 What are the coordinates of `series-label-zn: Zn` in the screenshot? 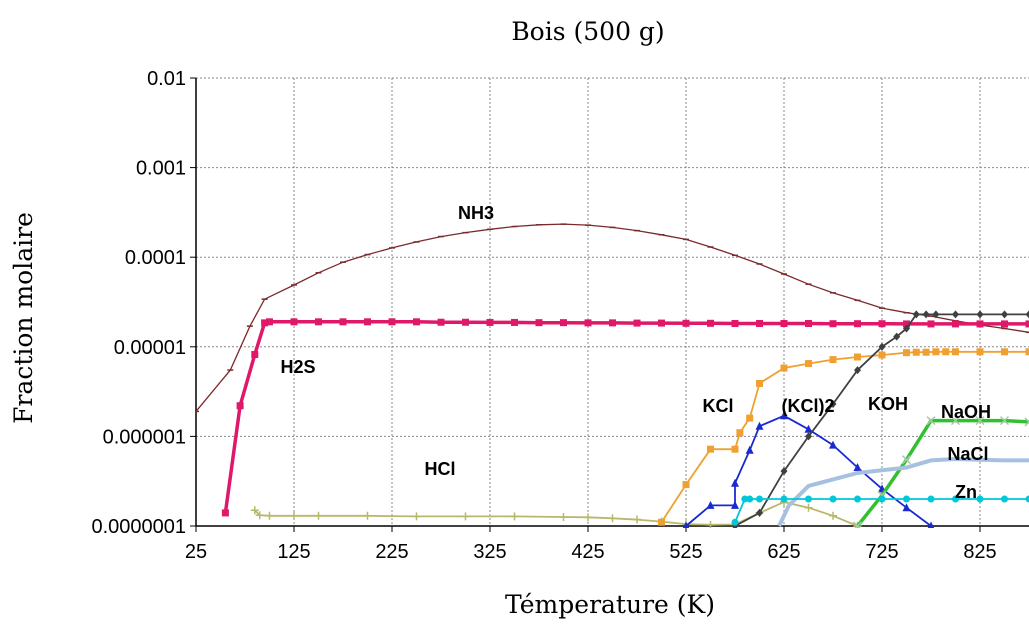 It's located at (966, 492).